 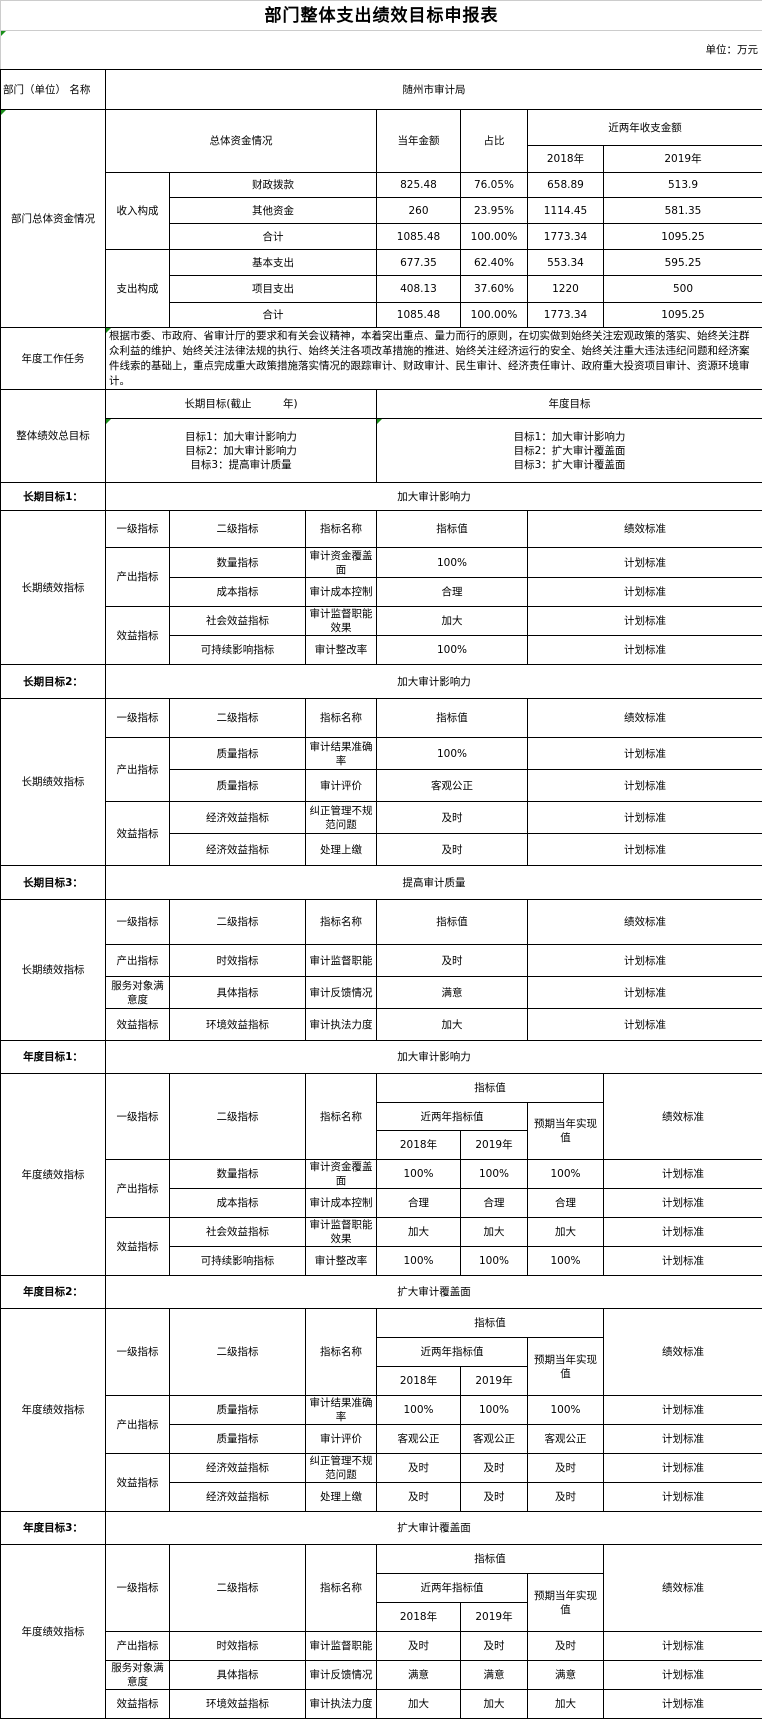 What do you see at coordinates (273, 185) in the screenshot?
I see `fund-item-name: 财政拨款` at bounding box center [273, 185].